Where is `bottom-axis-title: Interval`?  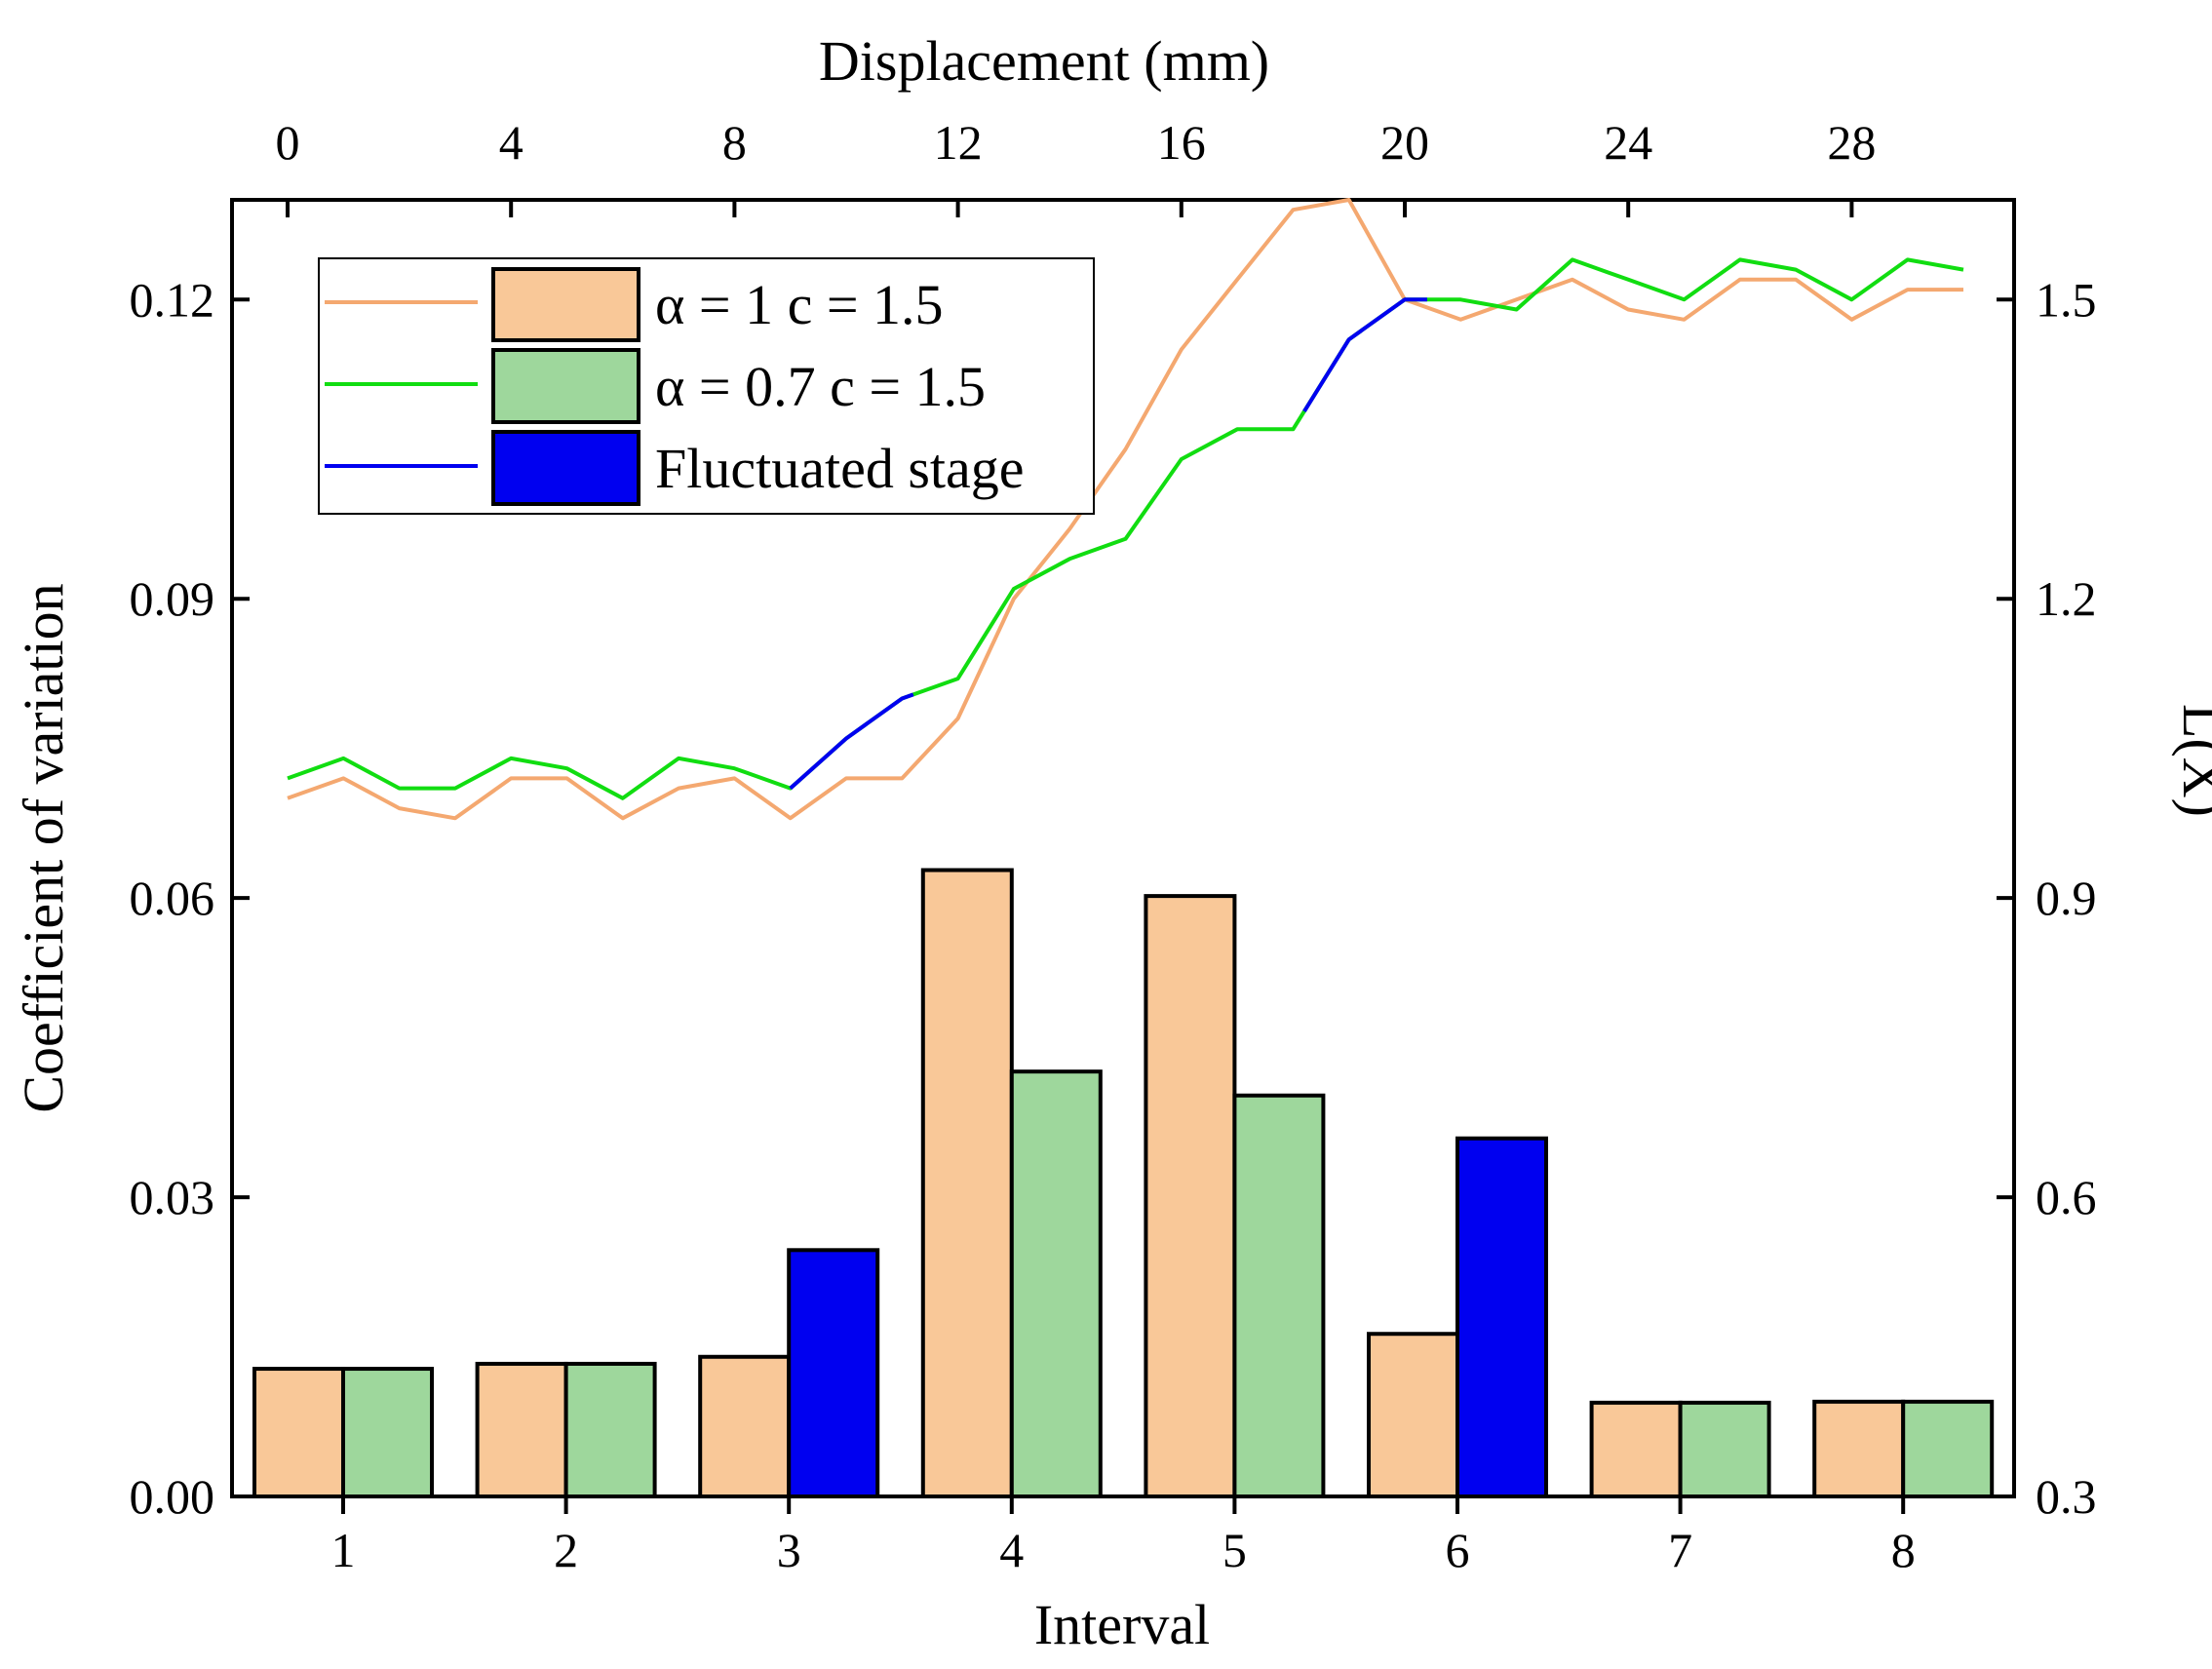 bottom-axis-title: Interval is located at coordinates (1122, 1625).